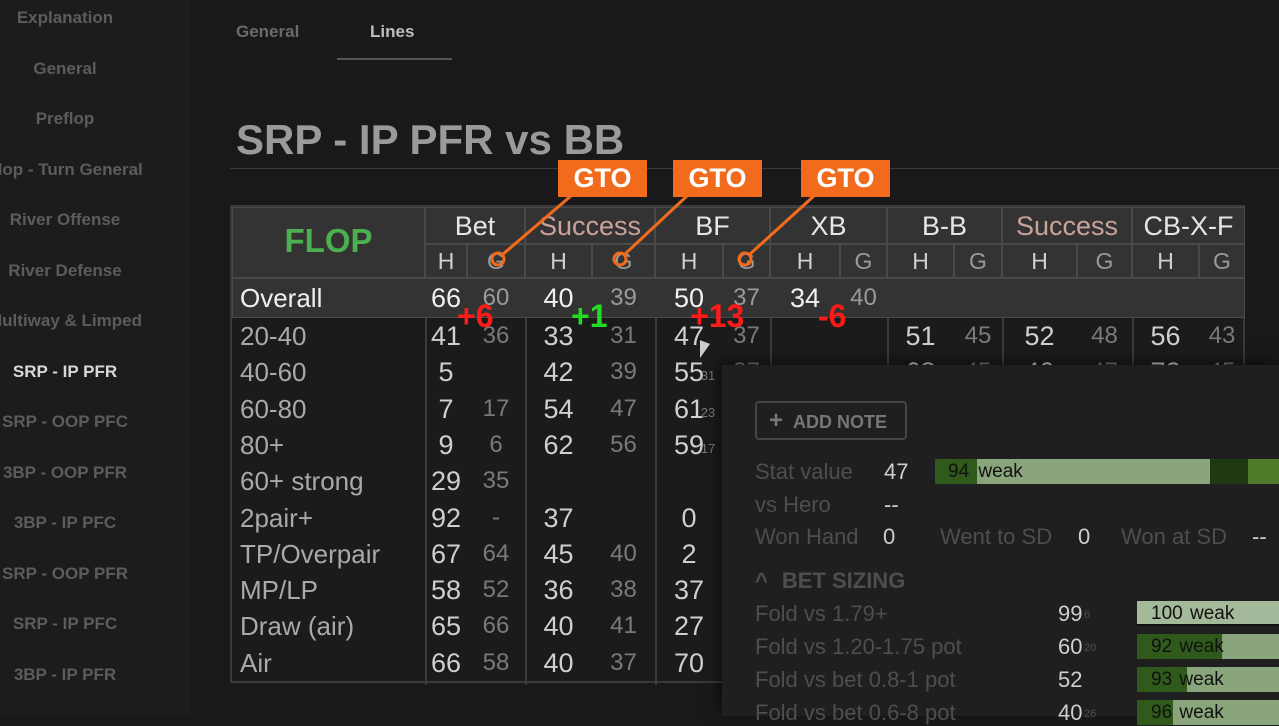  What do you see at coordinates (1162, 712) in the screenshot?
I see `sizing-score: 96` at bounding box center [1162, 712].